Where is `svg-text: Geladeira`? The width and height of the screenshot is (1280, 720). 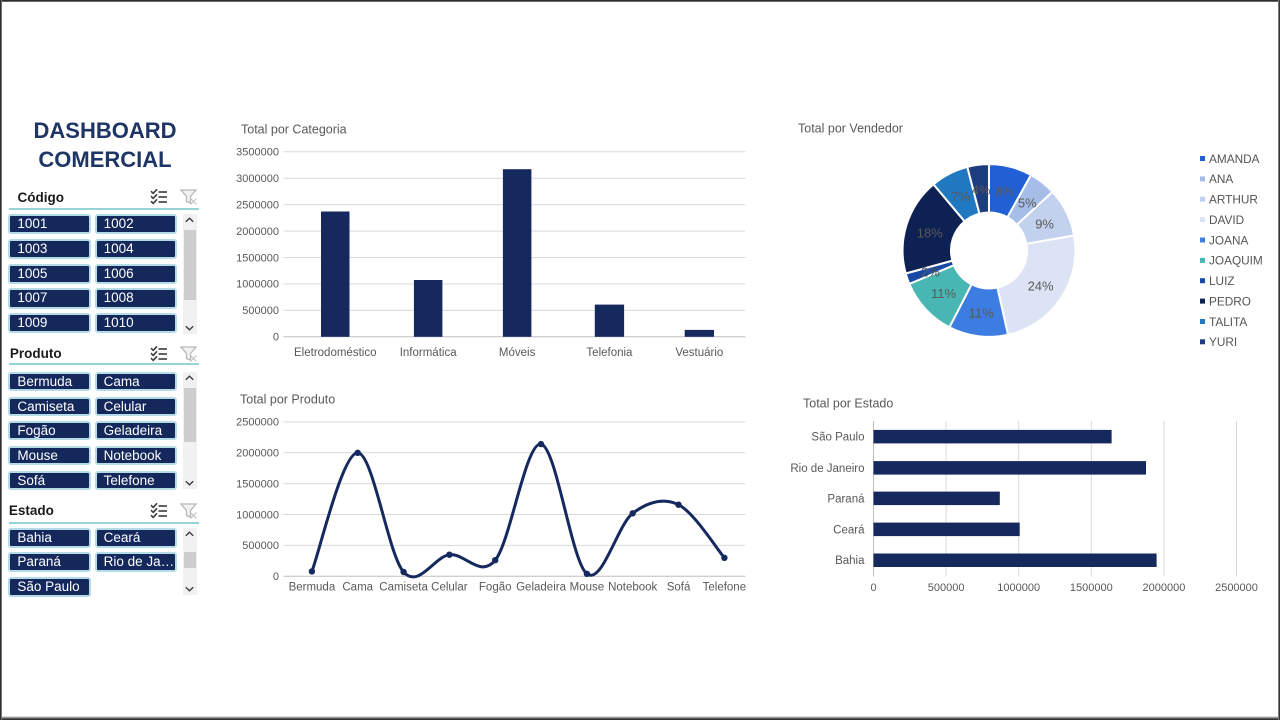 svg-text: Geladeira is located at coordinates (541, 588).